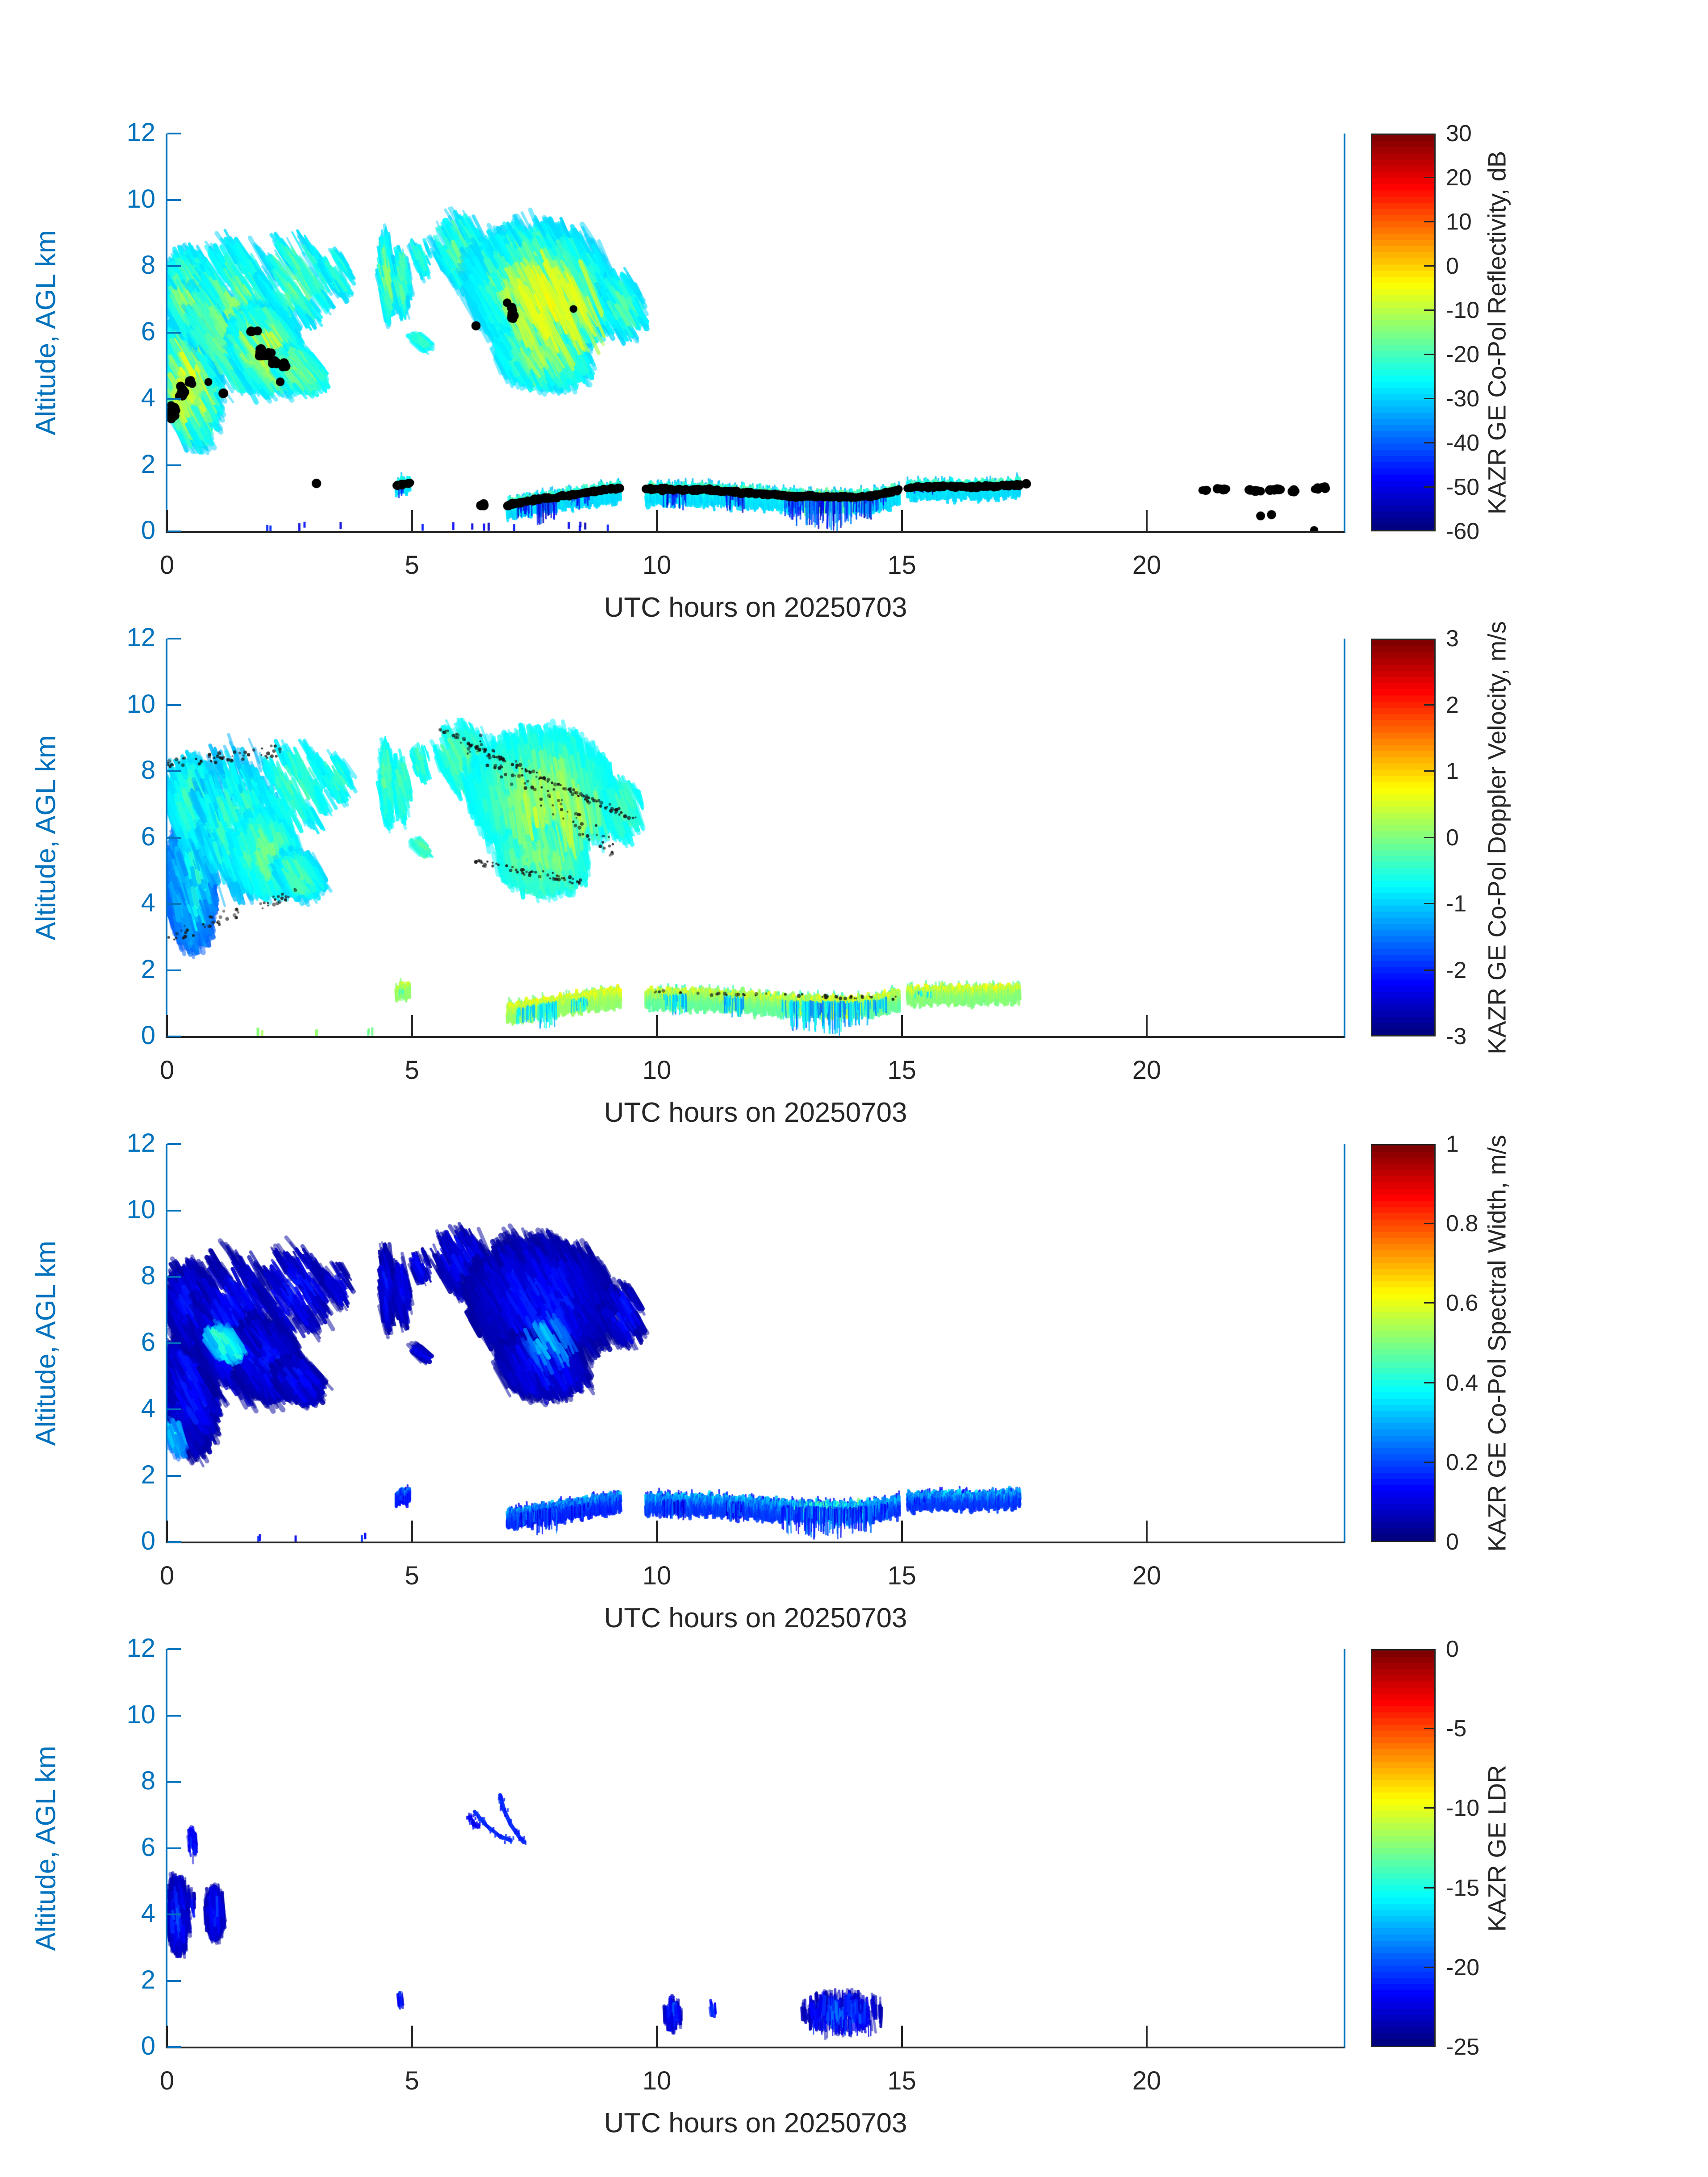  I want to click on colorbar-tick-label: 30, so click(1459, 133).